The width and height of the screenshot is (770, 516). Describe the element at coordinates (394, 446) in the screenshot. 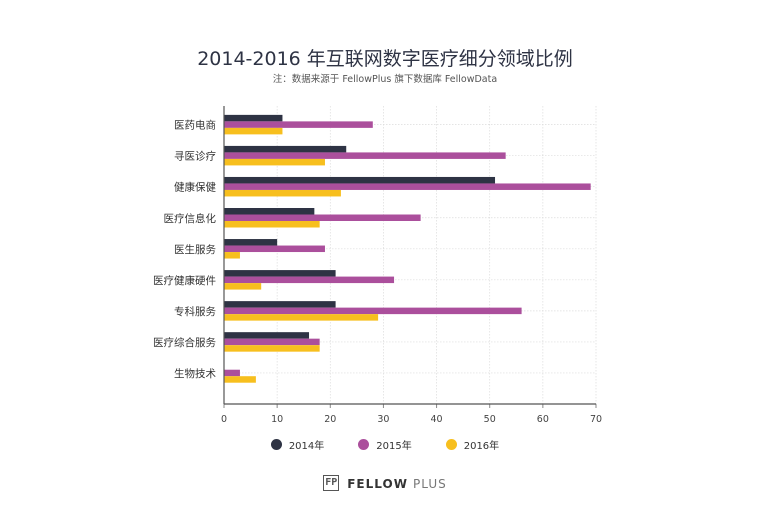

I see `legend-label-2015: 2015年` at that location.